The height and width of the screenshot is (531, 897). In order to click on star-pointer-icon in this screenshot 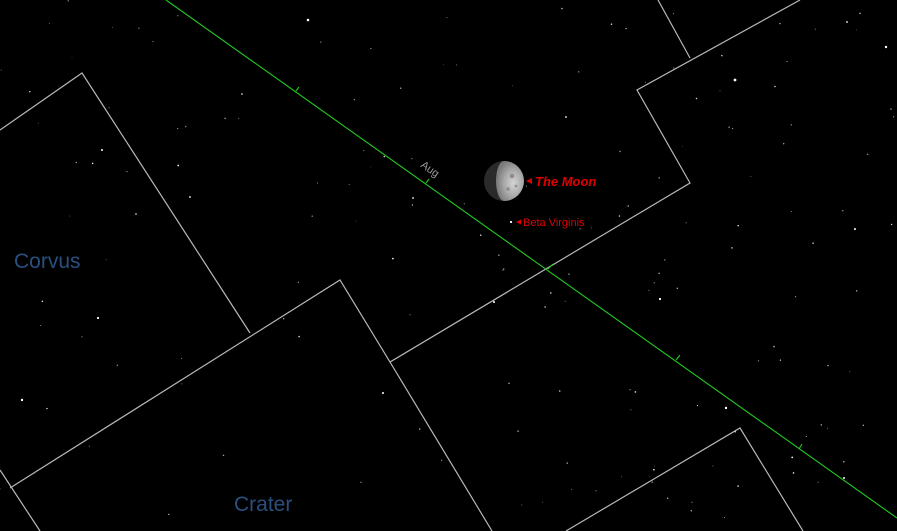, I will do `click(518, 222)`.